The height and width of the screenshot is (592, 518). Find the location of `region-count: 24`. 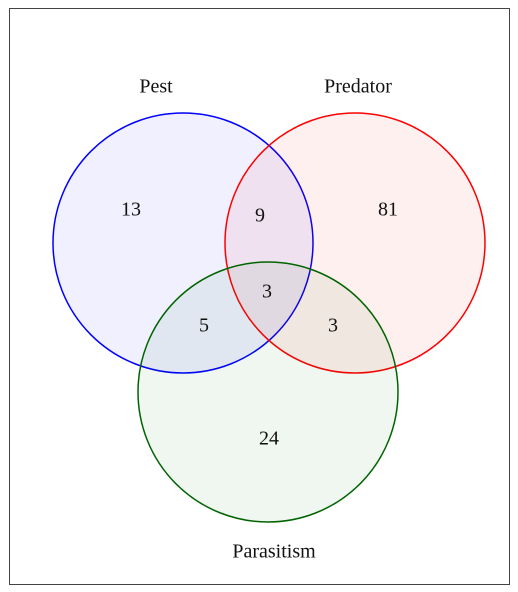

region-count: 24 is located at coordinates (269, 439).